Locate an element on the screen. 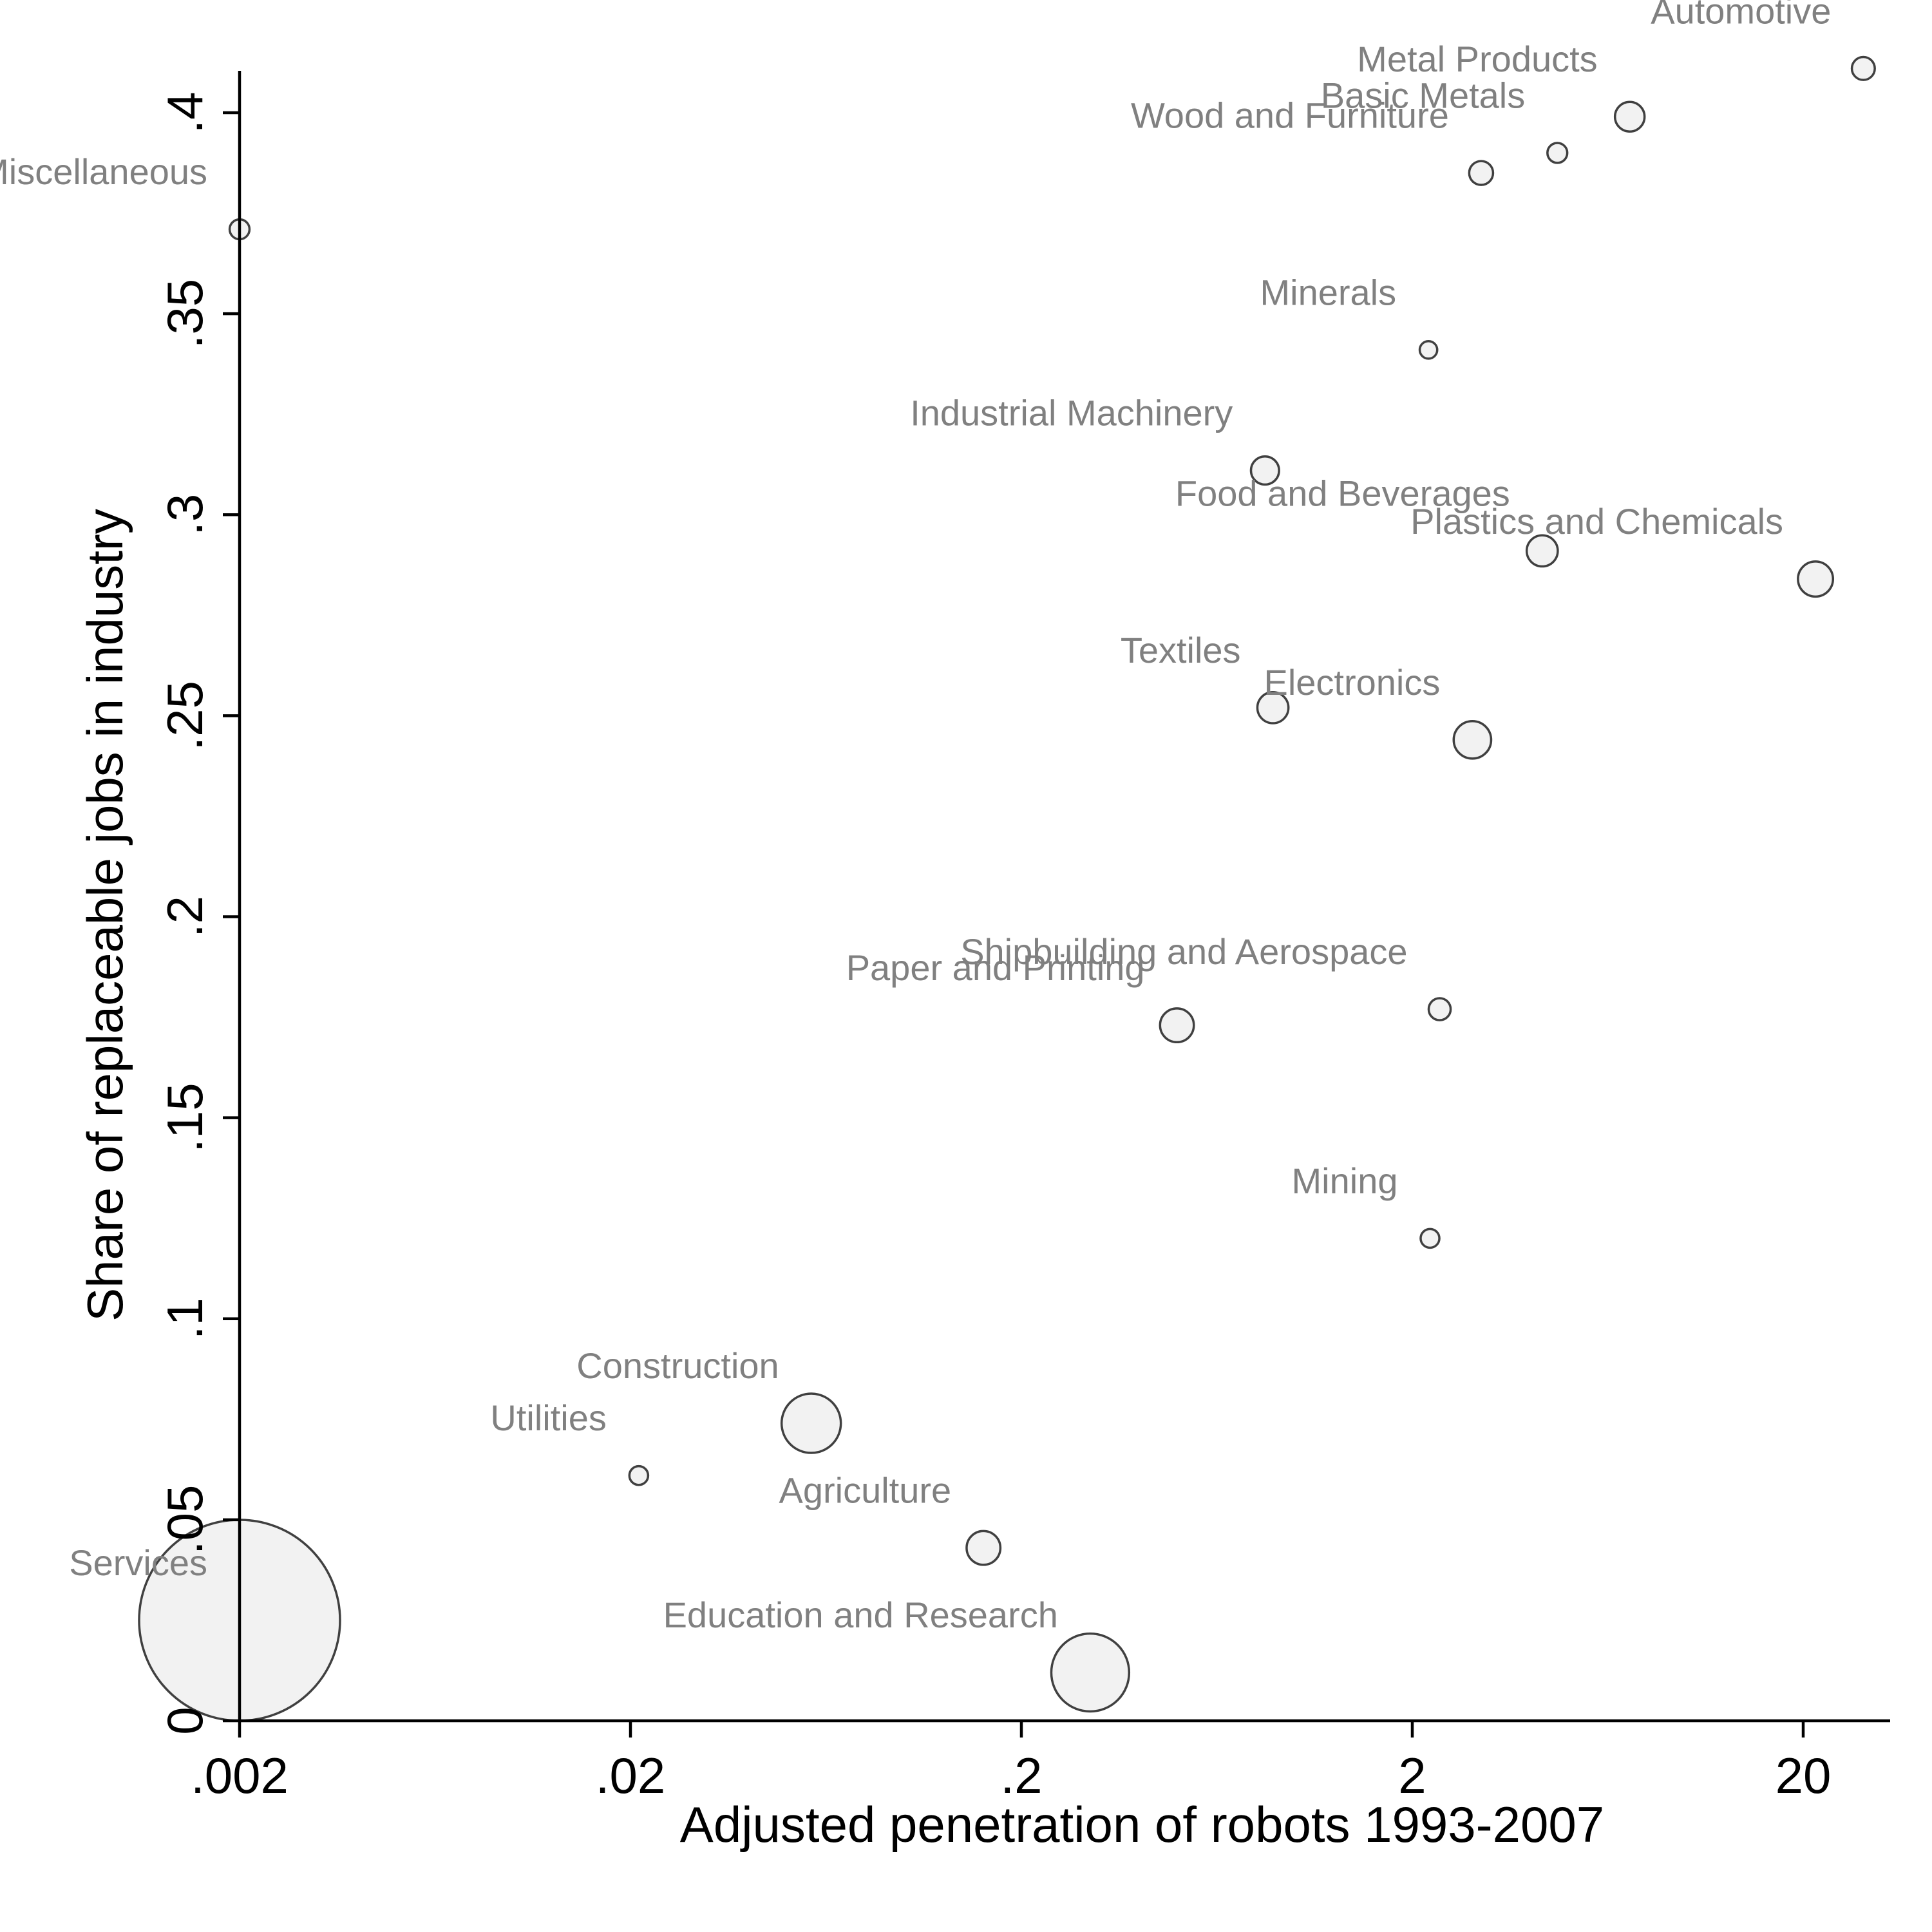 The height and width of the screenshot is (1932, 1932). bubble-paper-and-printing is located at coordinates (1177, 1026).